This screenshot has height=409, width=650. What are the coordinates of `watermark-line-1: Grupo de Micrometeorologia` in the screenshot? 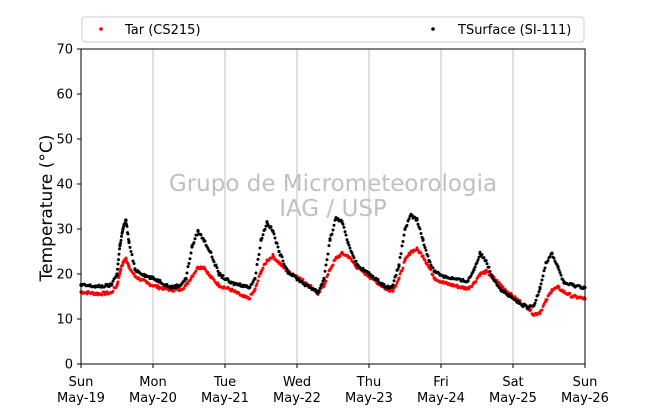 It's located at (333, 184).